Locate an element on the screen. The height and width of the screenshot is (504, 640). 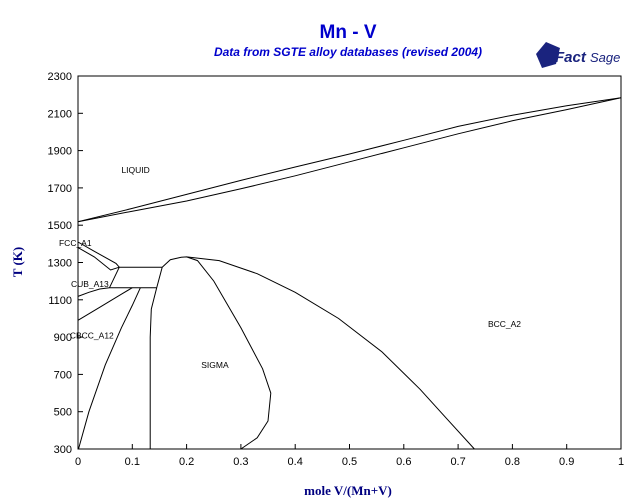
y-tick-label: 1700 is located at coordinates (60, 189).